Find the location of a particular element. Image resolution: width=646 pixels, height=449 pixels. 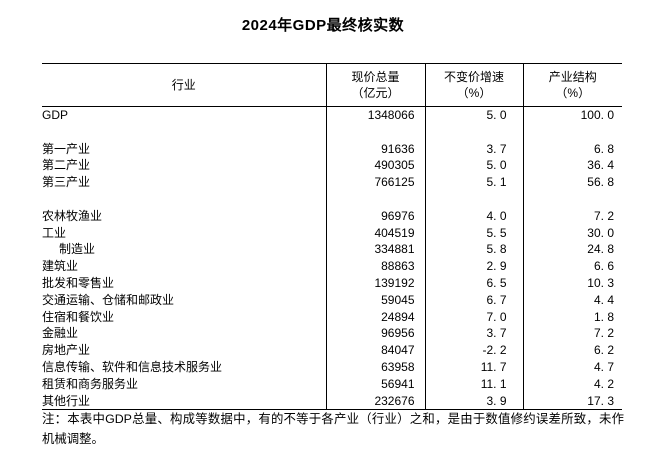

header-growth-unit: （%） is located at coordinates (474, 93).